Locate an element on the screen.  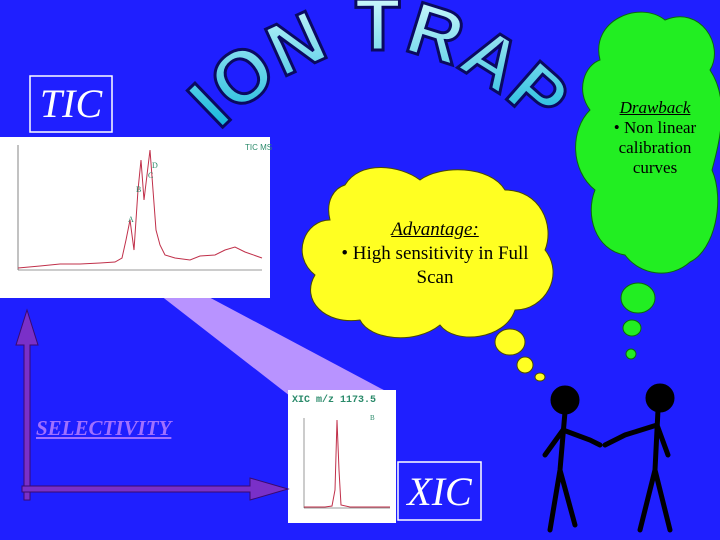
tic-chromatogram is located at coordinates (135, 217).